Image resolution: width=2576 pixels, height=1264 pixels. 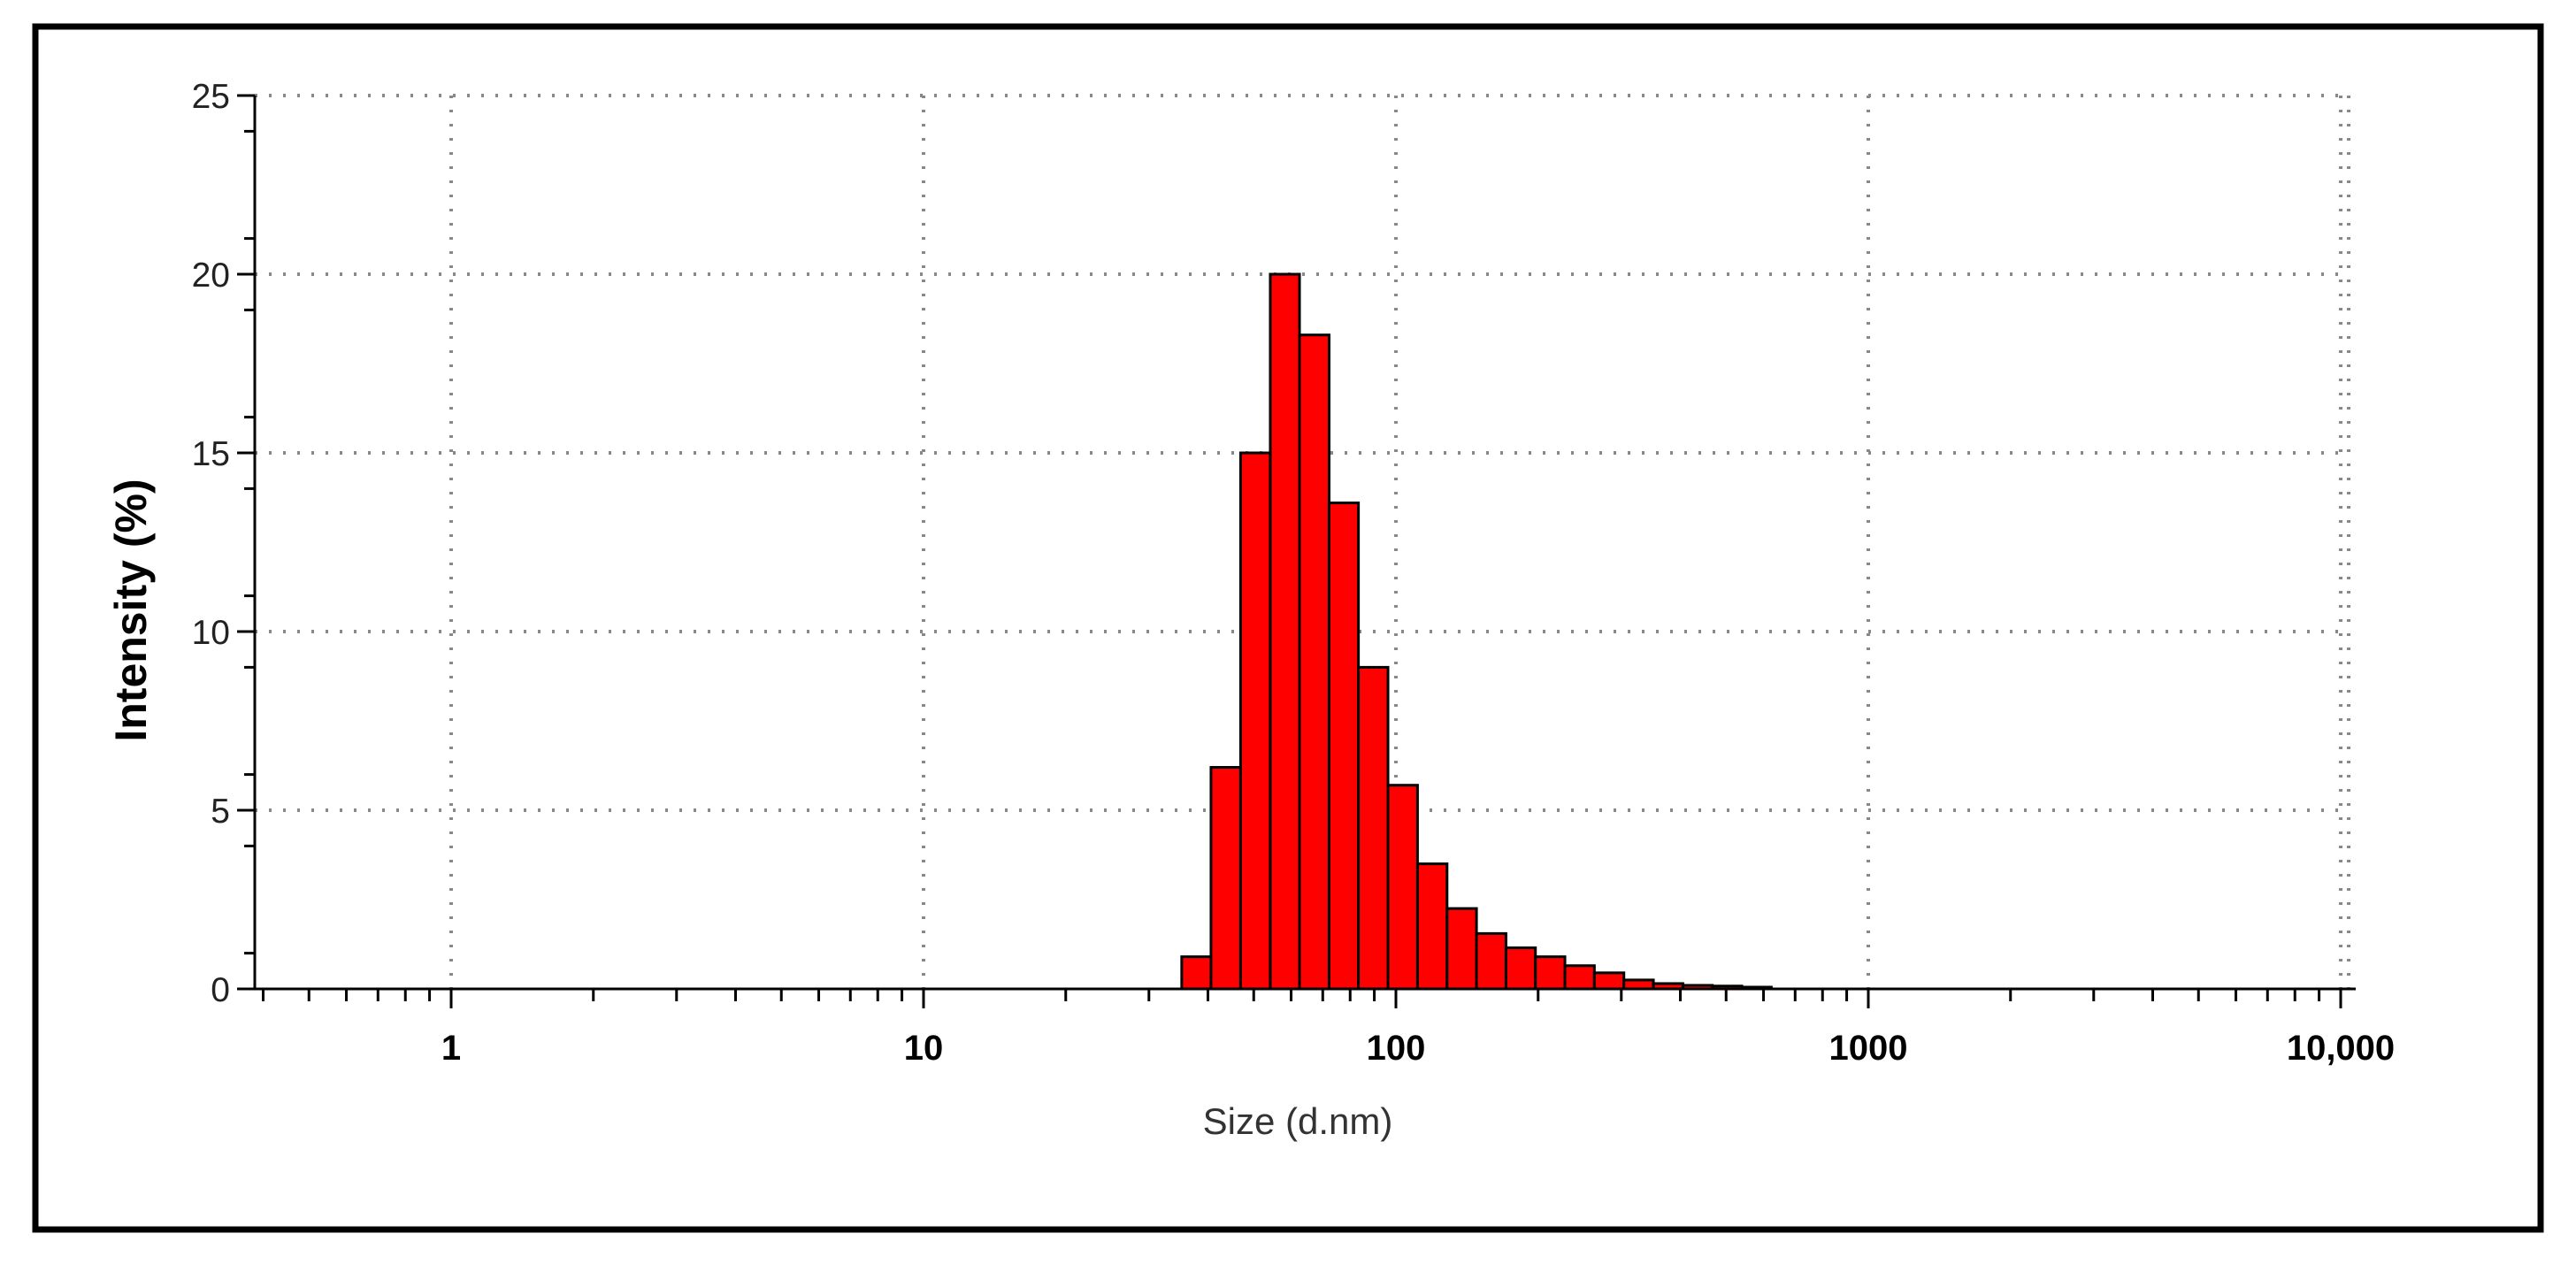 I want to click on x-tick-label: 100, so click(x=1396, y=1048).